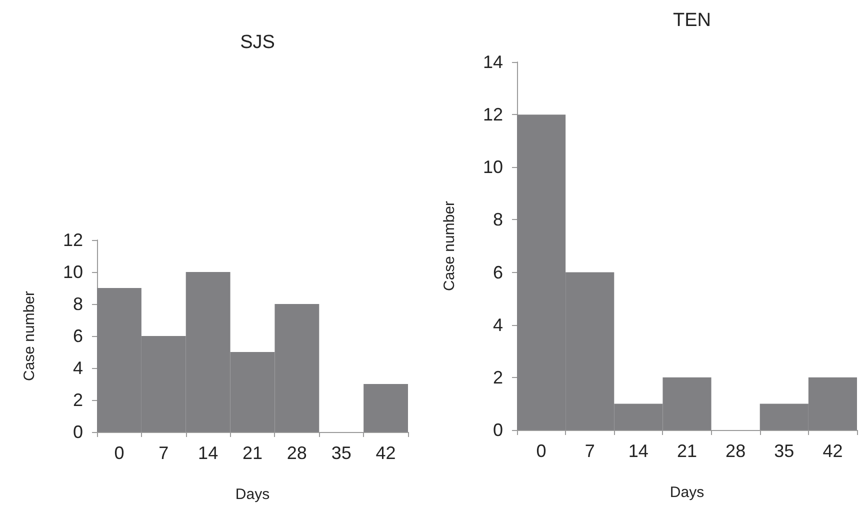  What do you see at coordinates (492, 62) in the screenshot?
I see `y-tick-label: 14` at bounding box center [492, 62].